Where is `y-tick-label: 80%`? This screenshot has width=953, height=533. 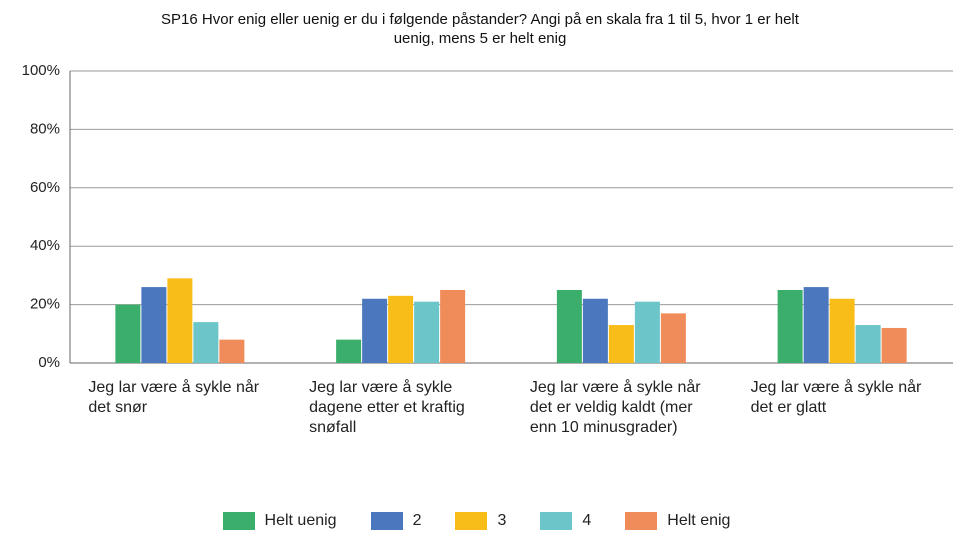 y-tick-label: 80% is located at coordinates (45, 128).